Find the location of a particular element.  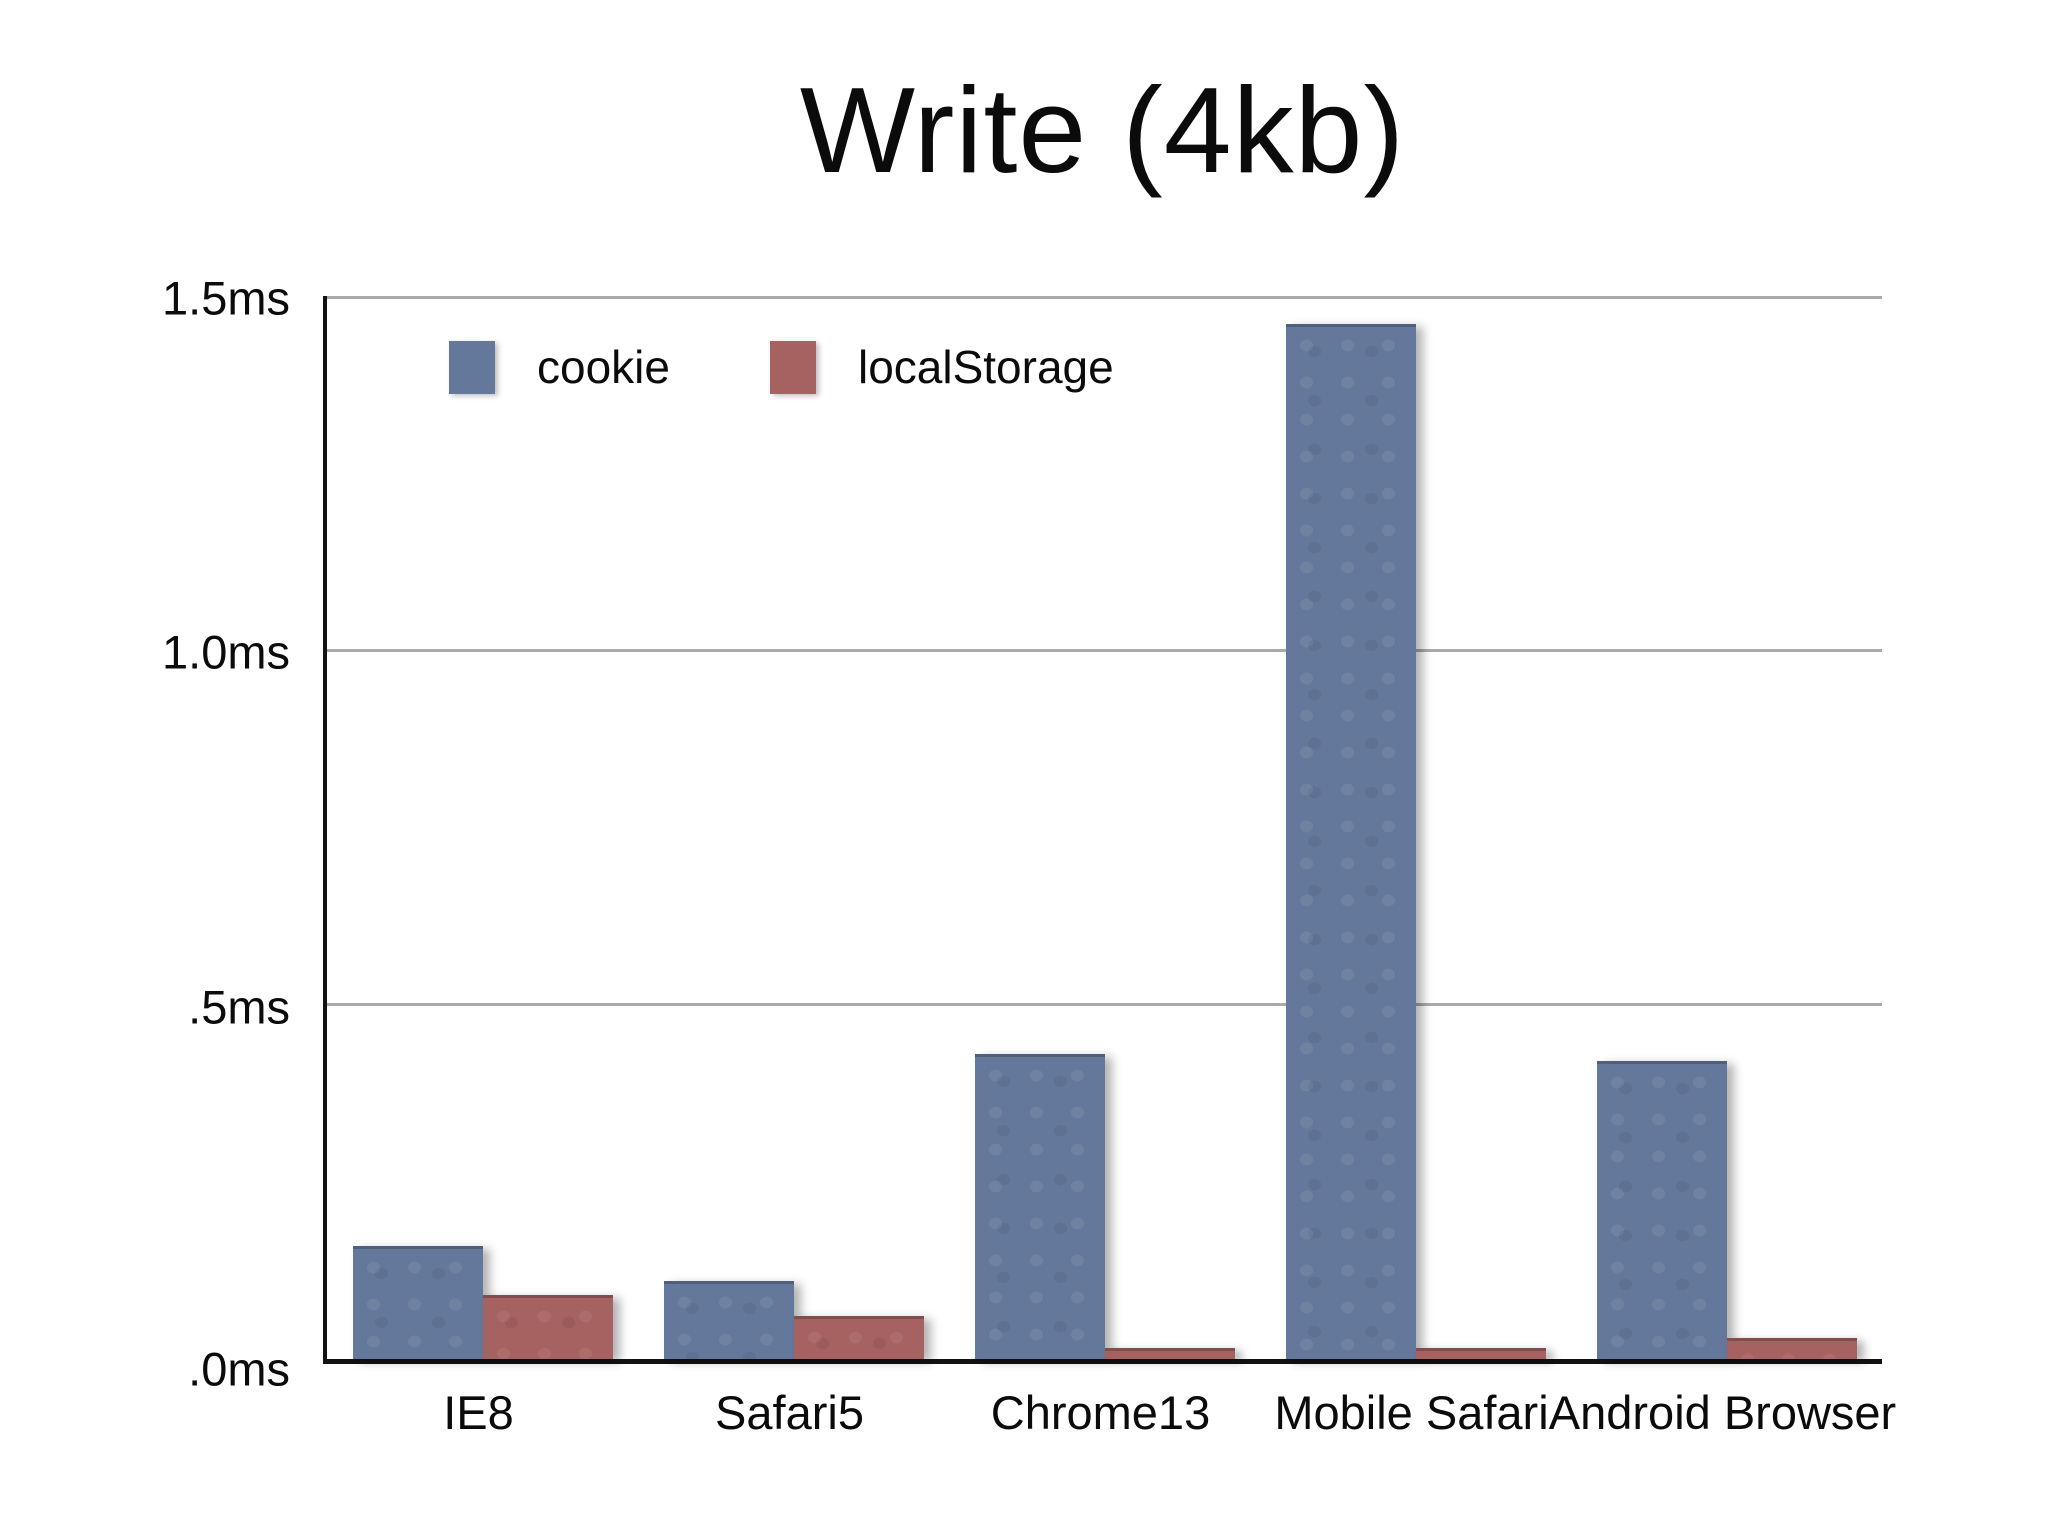

bar-localstorage-mobile-safari is located at coordinates (1480, 1353).